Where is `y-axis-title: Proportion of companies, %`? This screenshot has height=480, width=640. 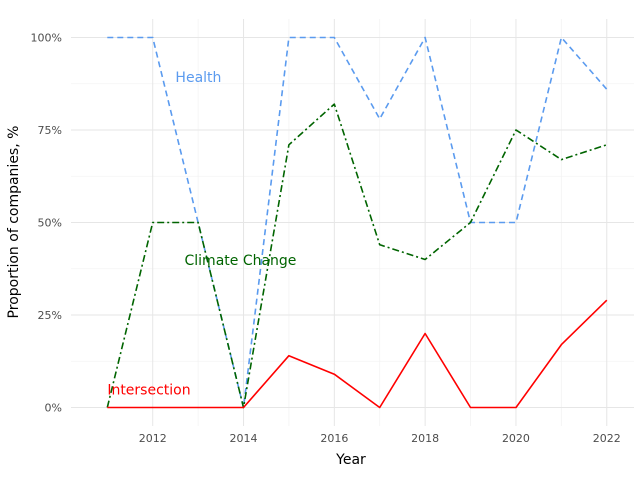 y-axis-title: Proportion of companies, % is located at coordinates (14, 222).